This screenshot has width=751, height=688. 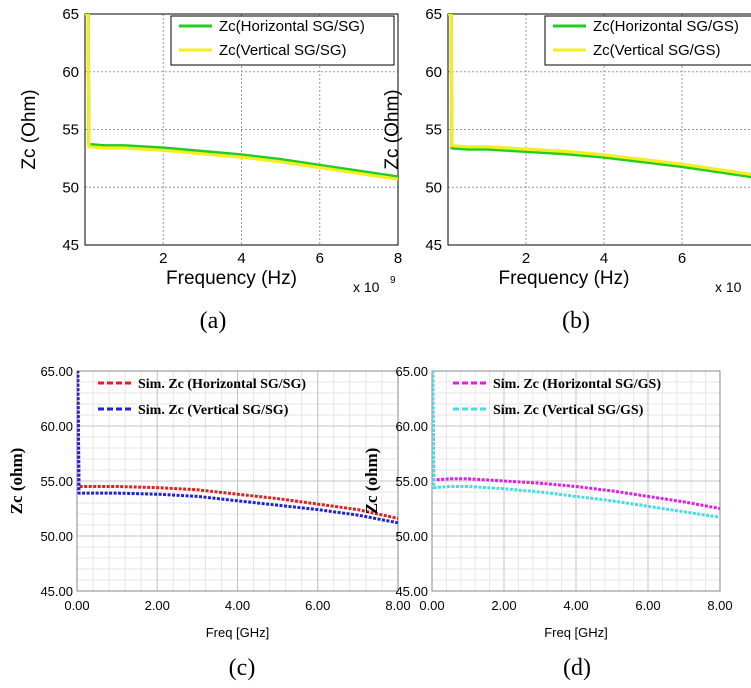 I want to click on legend-entry: Zc(Horizontal SG/GS), so click(x=666, y=26).